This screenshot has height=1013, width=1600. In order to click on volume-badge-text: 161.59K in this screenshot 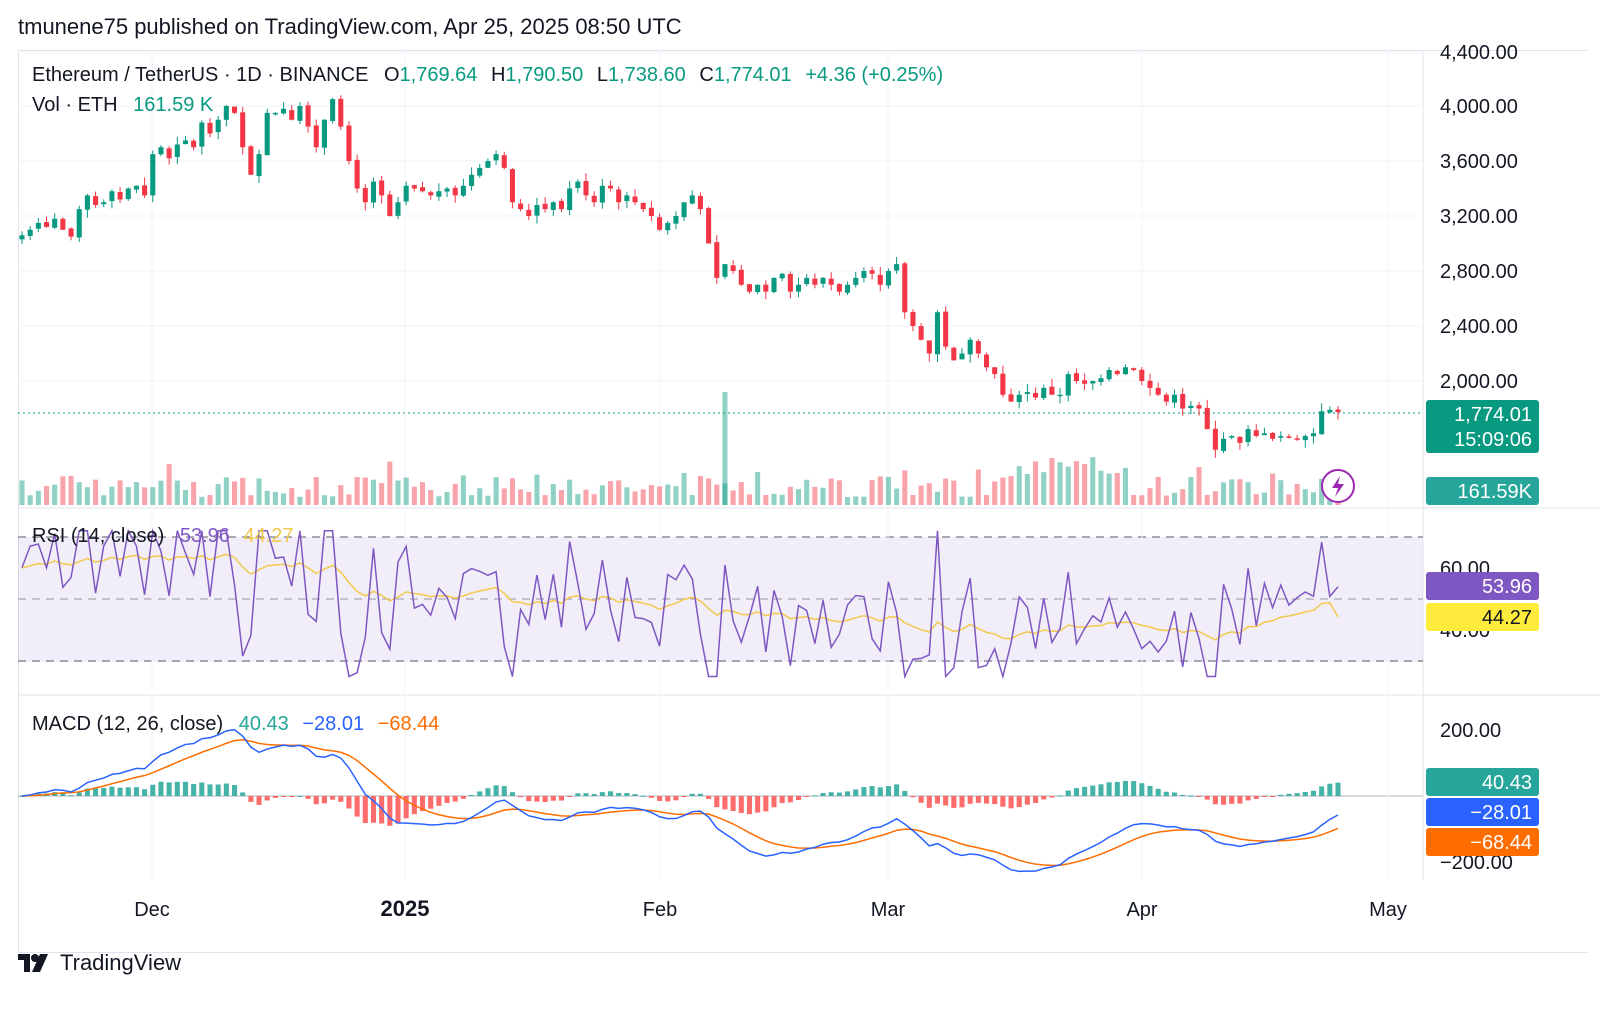, I will do `click(1494, 492)`.